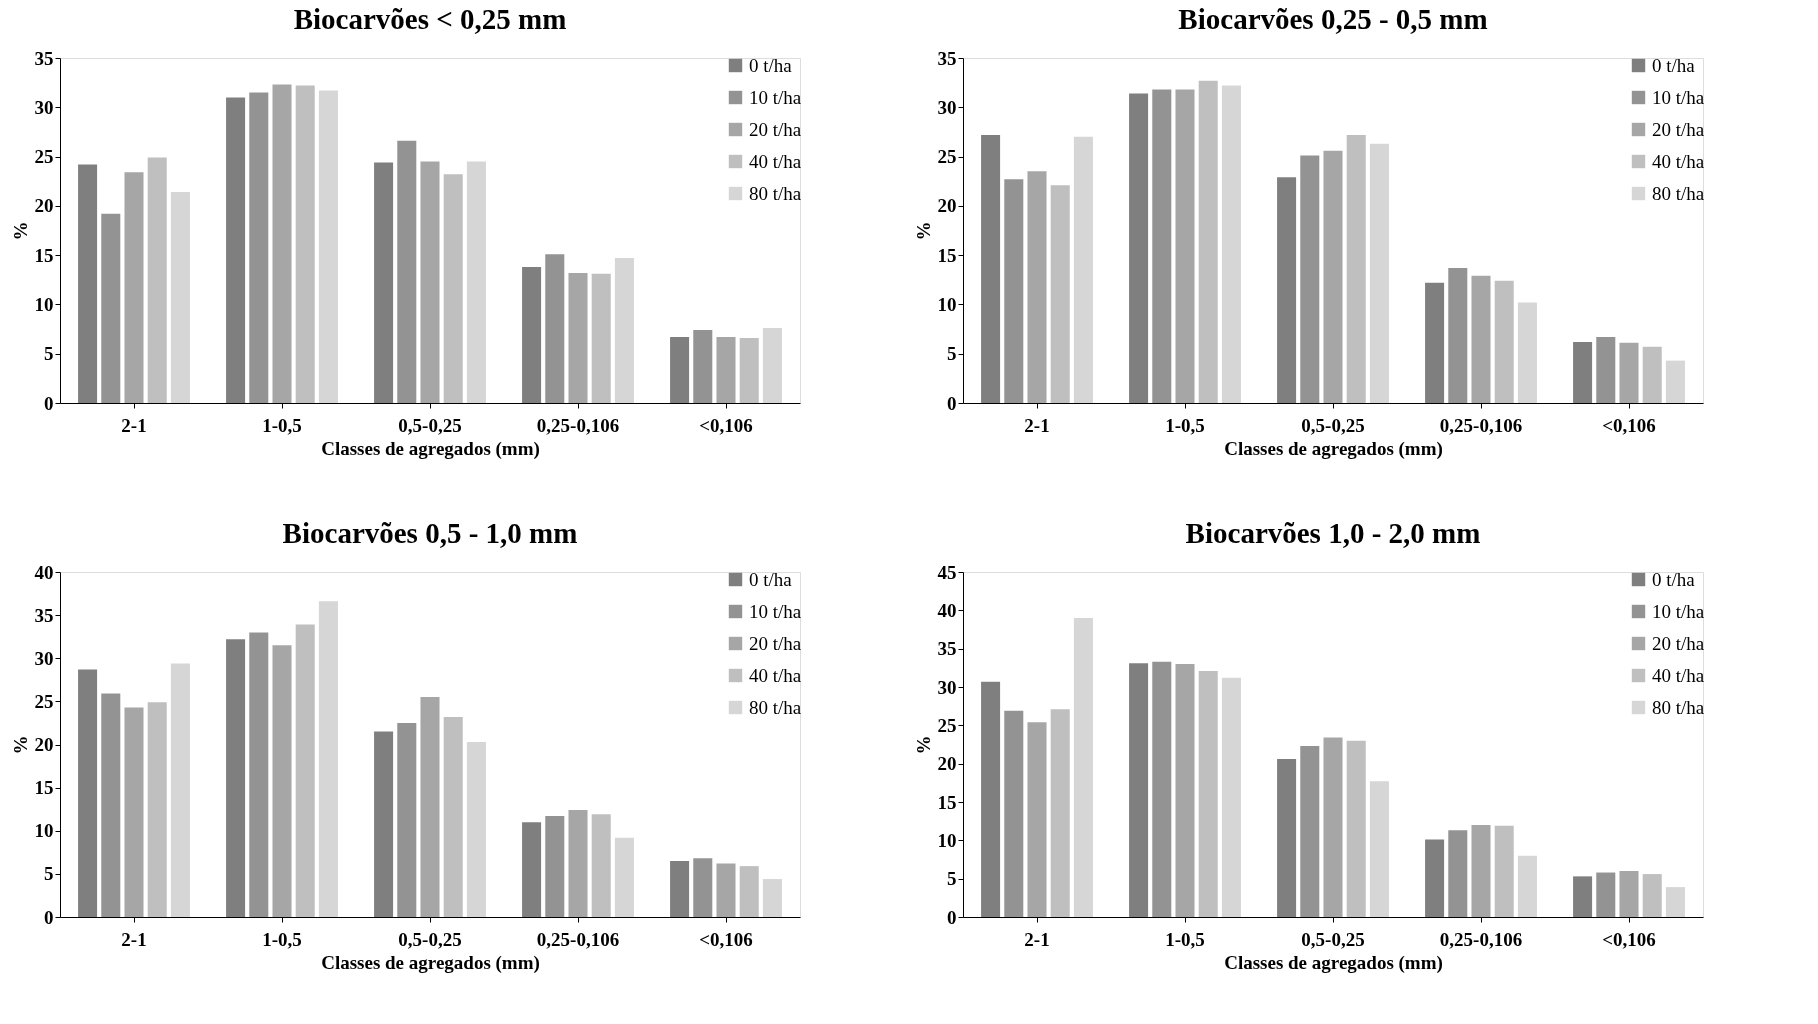  I want to click on chart-title: Biocarvões 0,5 - 1,0 mm, so click(430, 533).